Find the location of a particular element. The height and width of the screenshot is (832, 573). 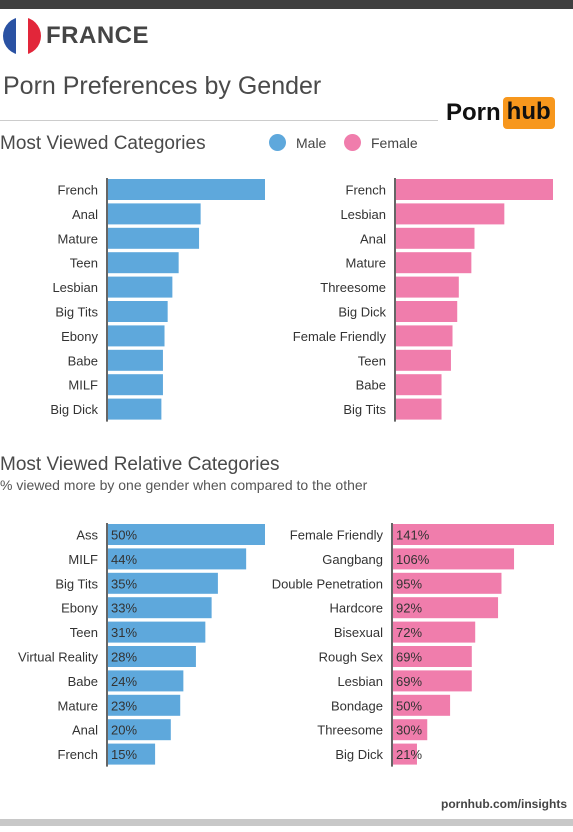

value-label: 141% is located at coordinates (413, 535).